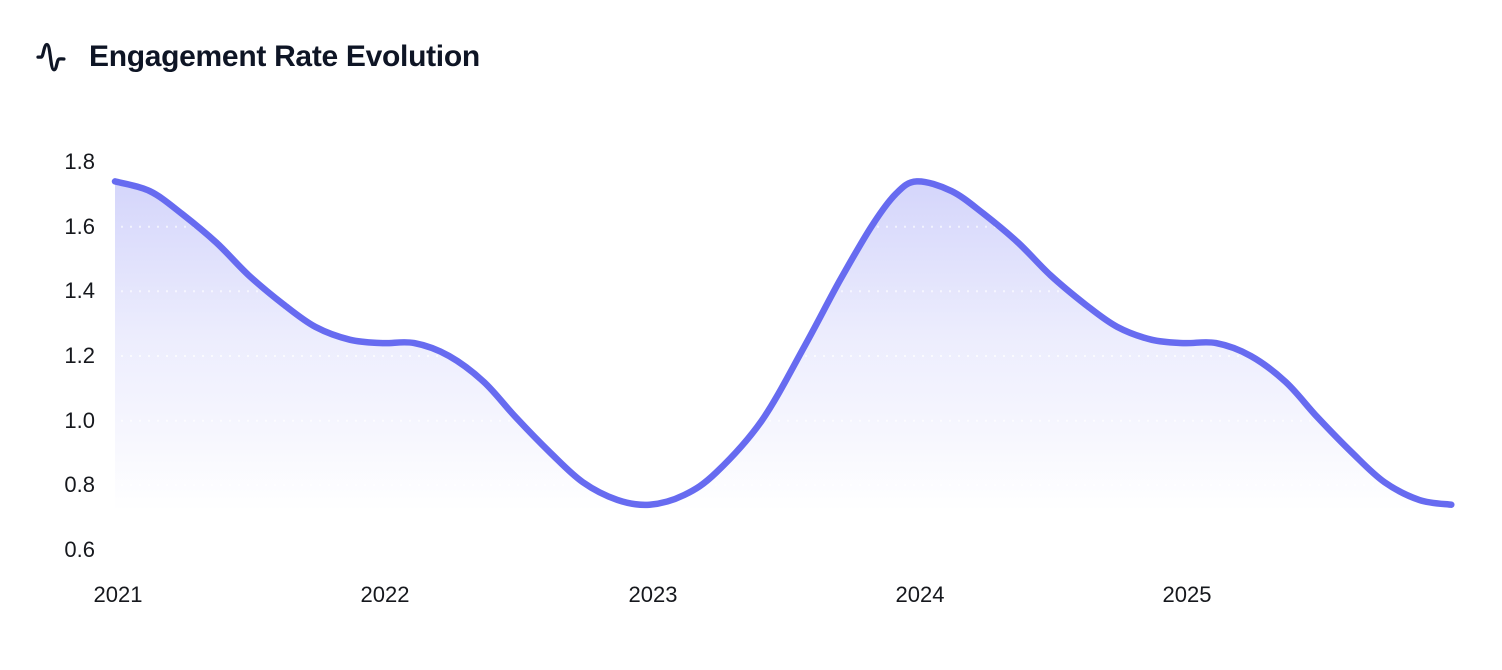 This screenshot has width=1502, height=670. Describe the element at coordinates (79, 549) in the screenshot. I see `y-axis-label: 0.6` at that location.